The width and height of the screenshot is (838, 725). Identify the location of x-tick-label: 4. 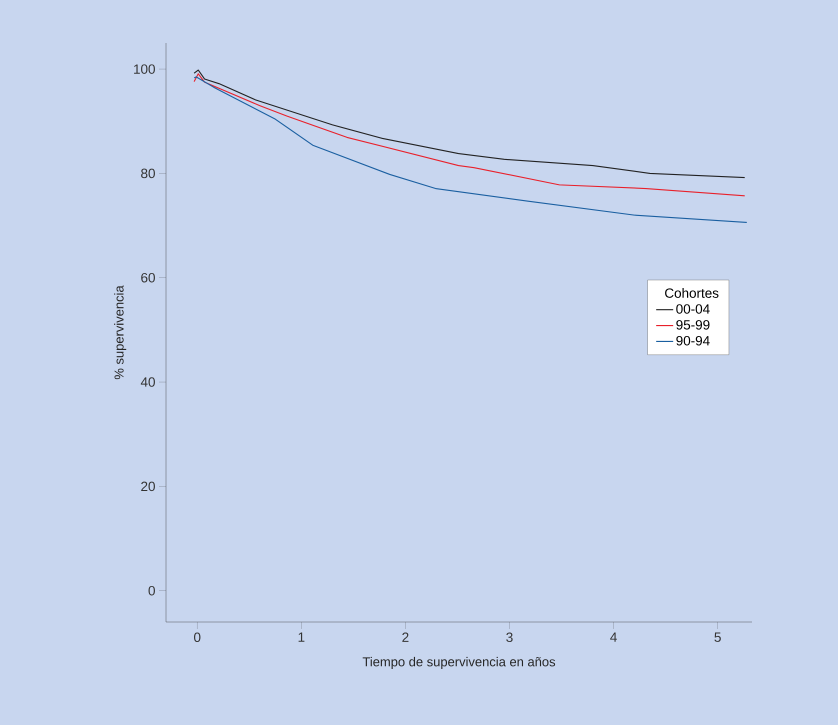
(613, 637).